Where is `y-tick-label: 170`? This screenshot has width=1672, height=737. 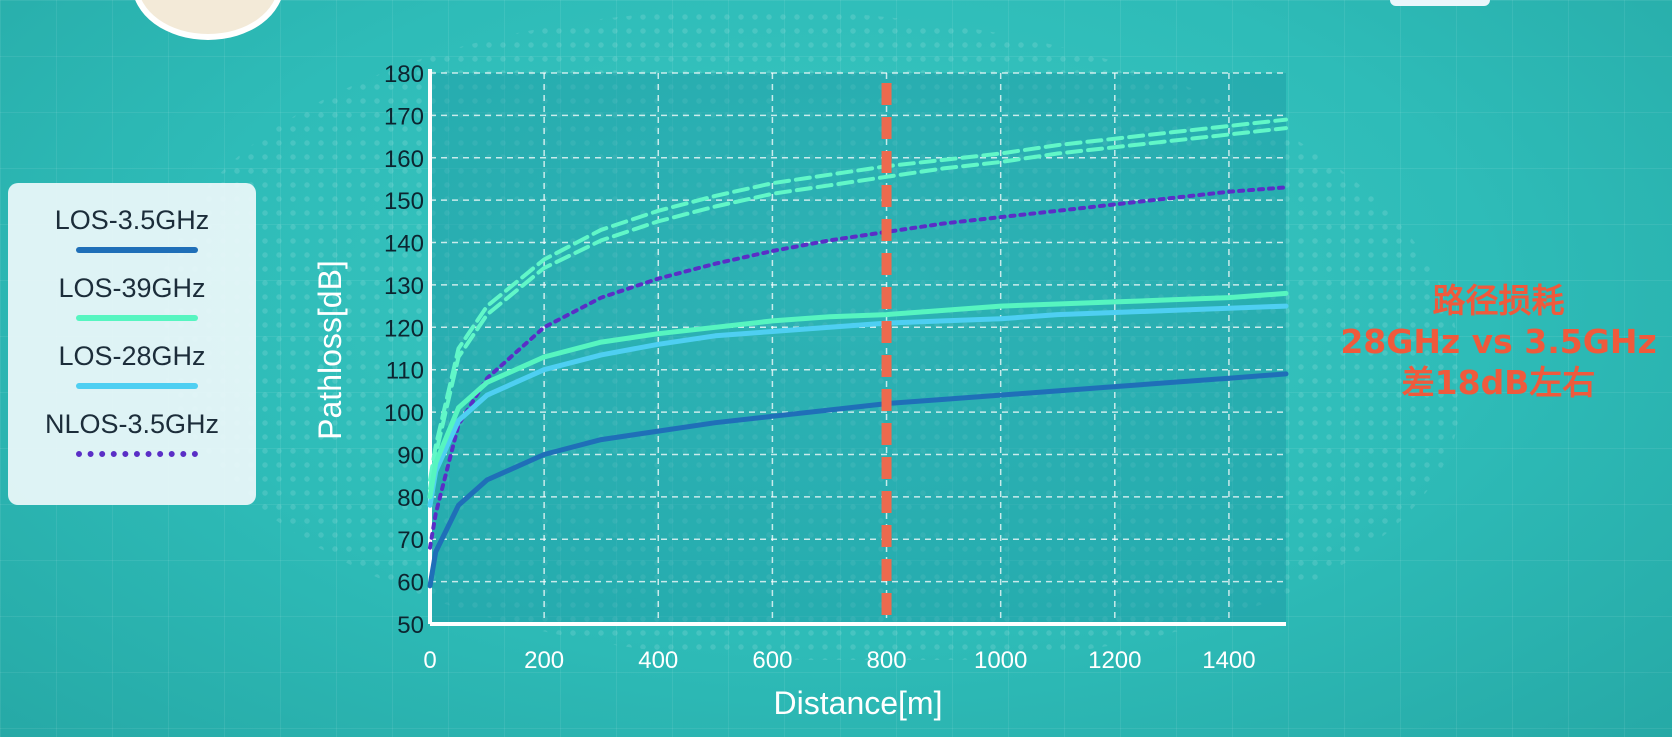
y-tick-label: 170 is located at coordinates (404, 116).